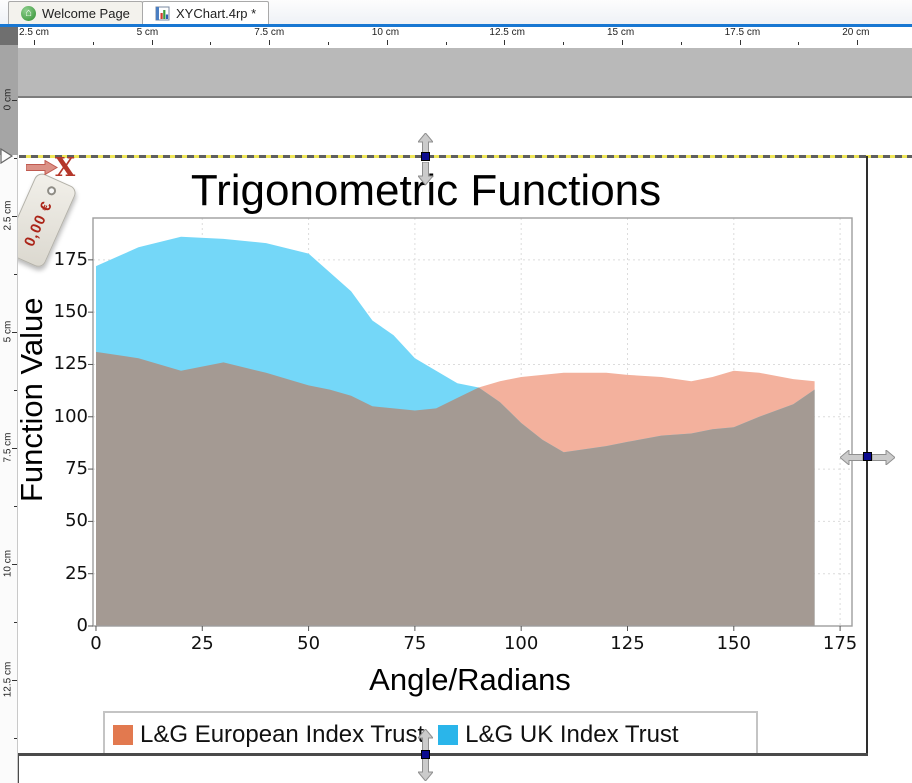 The width and height of the screenshot is (912, 783). I want to click on hruler-label: 15 cm, so click(621, 32).